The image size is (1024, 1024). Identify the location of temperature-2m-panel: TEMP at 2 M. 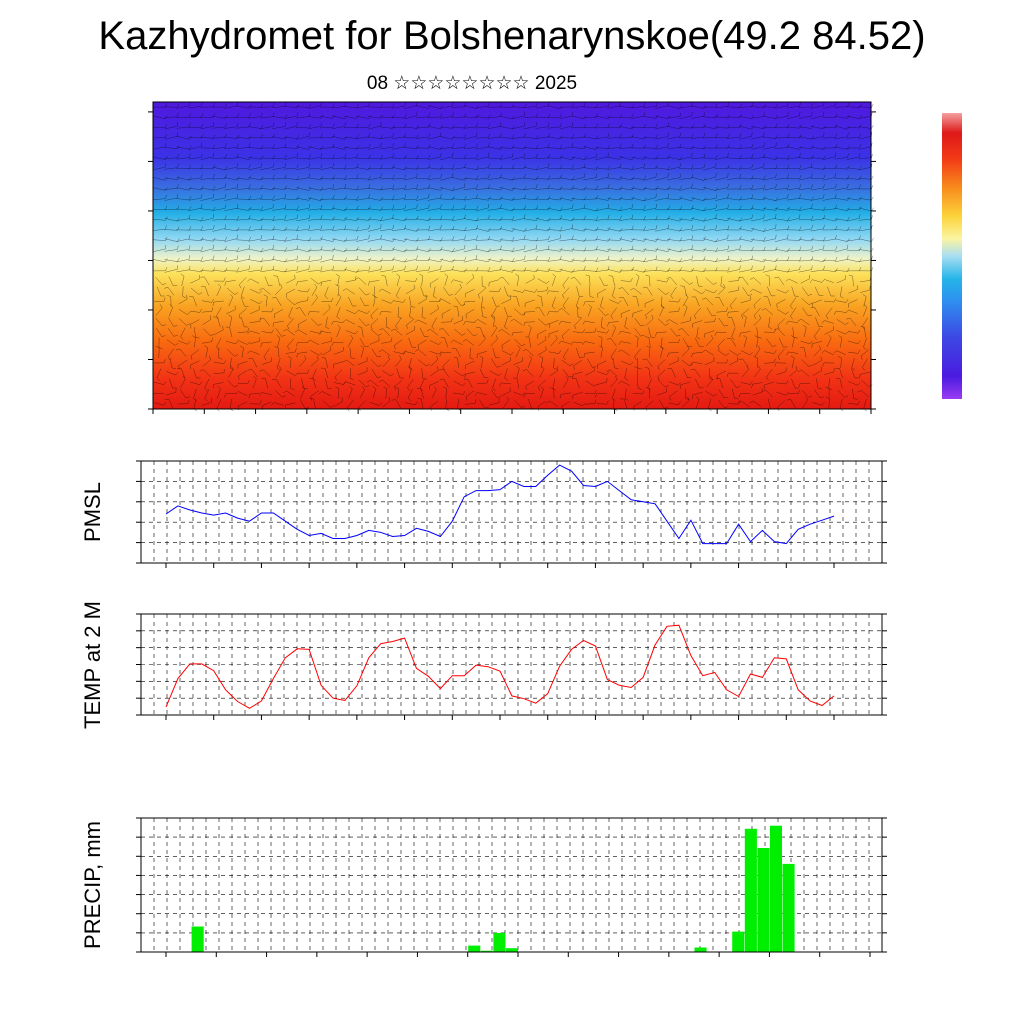
(483, 665).